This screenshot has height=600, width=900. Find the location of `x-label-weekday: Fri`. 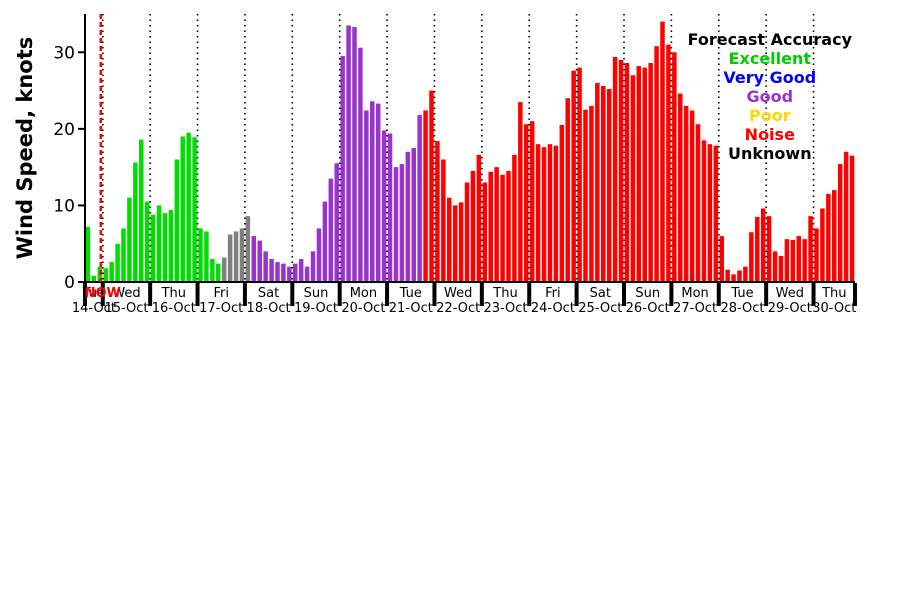

x-label-weekday: Fri is located at coordinates (553, 293).